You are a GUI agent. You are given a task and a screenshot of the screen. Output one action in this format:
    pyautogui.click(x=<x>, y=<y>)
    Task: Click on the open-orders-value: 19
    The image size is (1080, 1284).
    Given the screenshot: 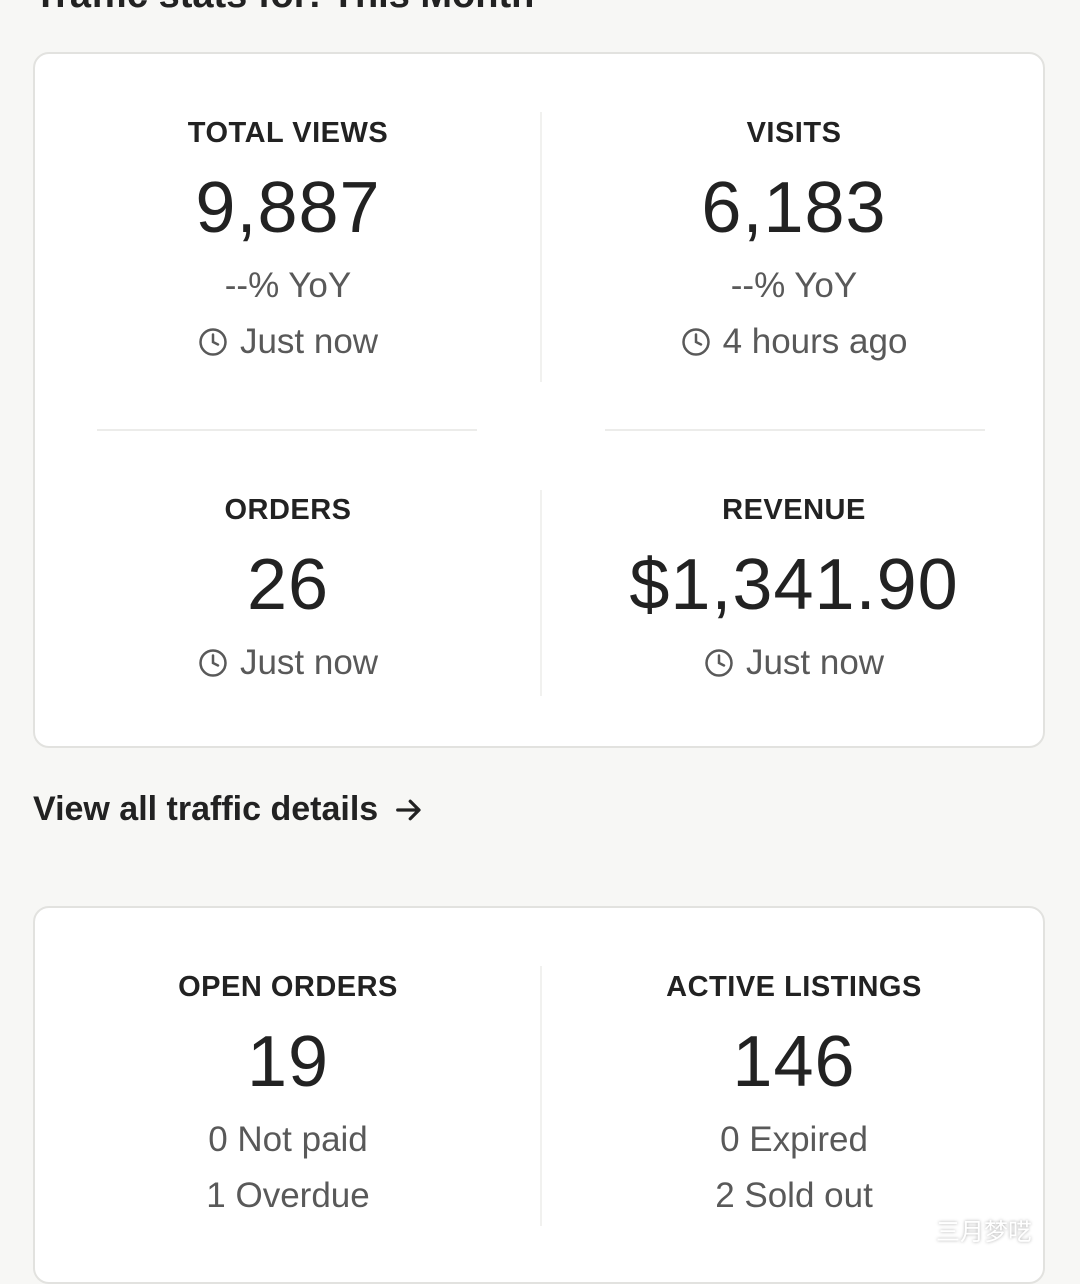 What is the action you would take?
    pyautogui.click(x=288, y=1062)
    